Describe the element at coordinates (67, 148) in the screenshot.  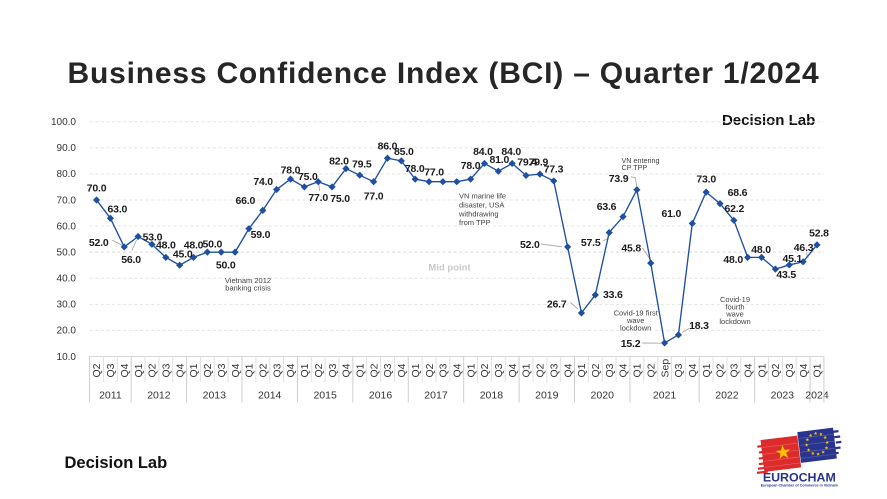
I see `svg-text: 90.0` at that location.